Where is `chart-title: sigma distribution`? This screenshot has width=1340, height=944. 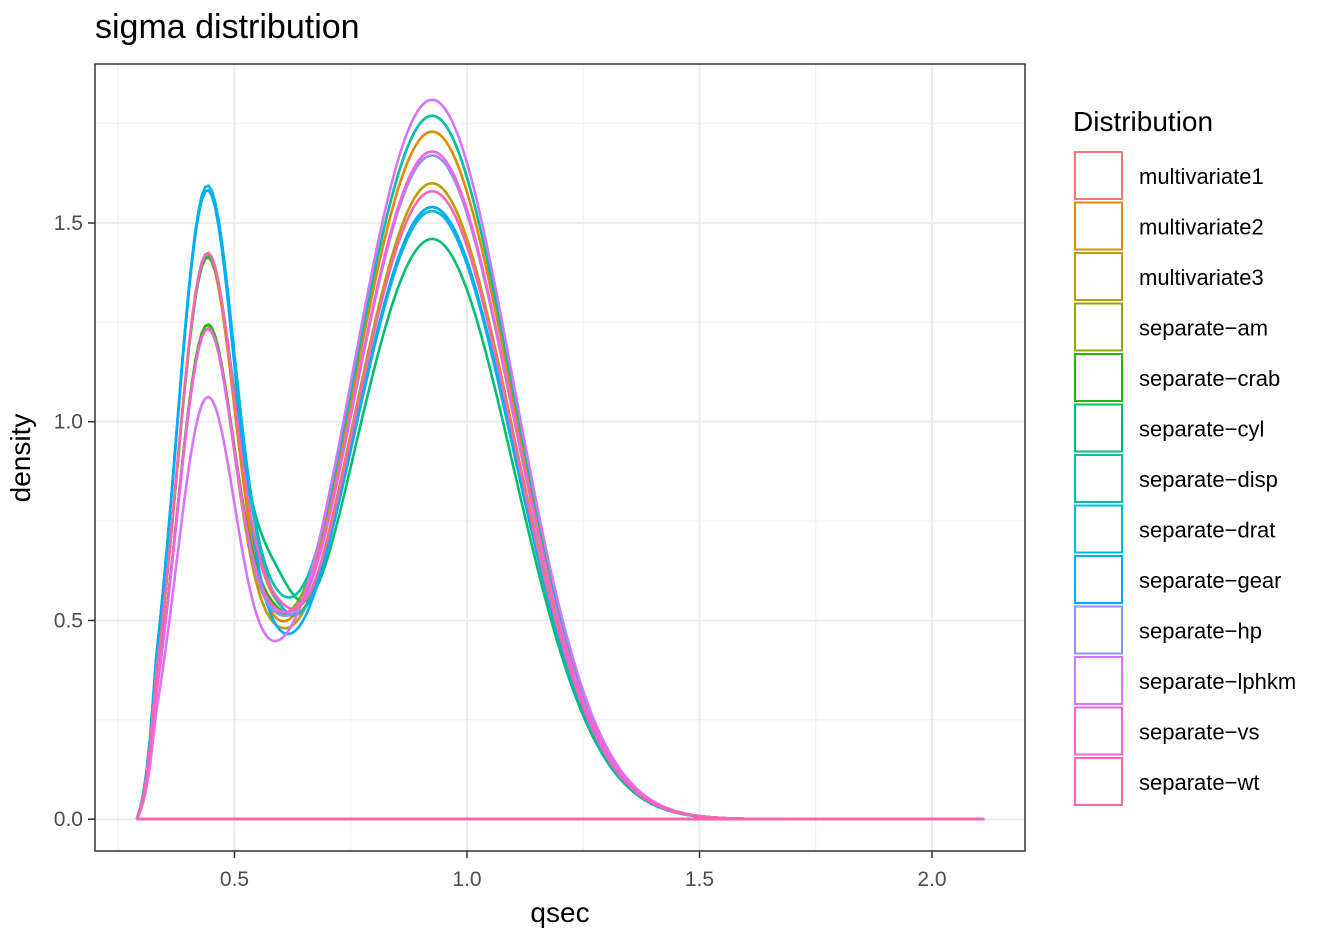 chart-title: sigma distribution is located at coordinates (227, 27).